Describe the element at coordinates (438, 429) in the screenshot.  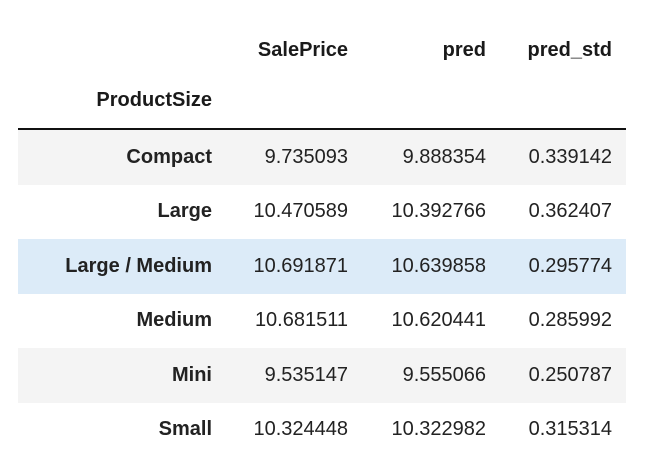
I see `pred-cell: 10.322982` at that location.